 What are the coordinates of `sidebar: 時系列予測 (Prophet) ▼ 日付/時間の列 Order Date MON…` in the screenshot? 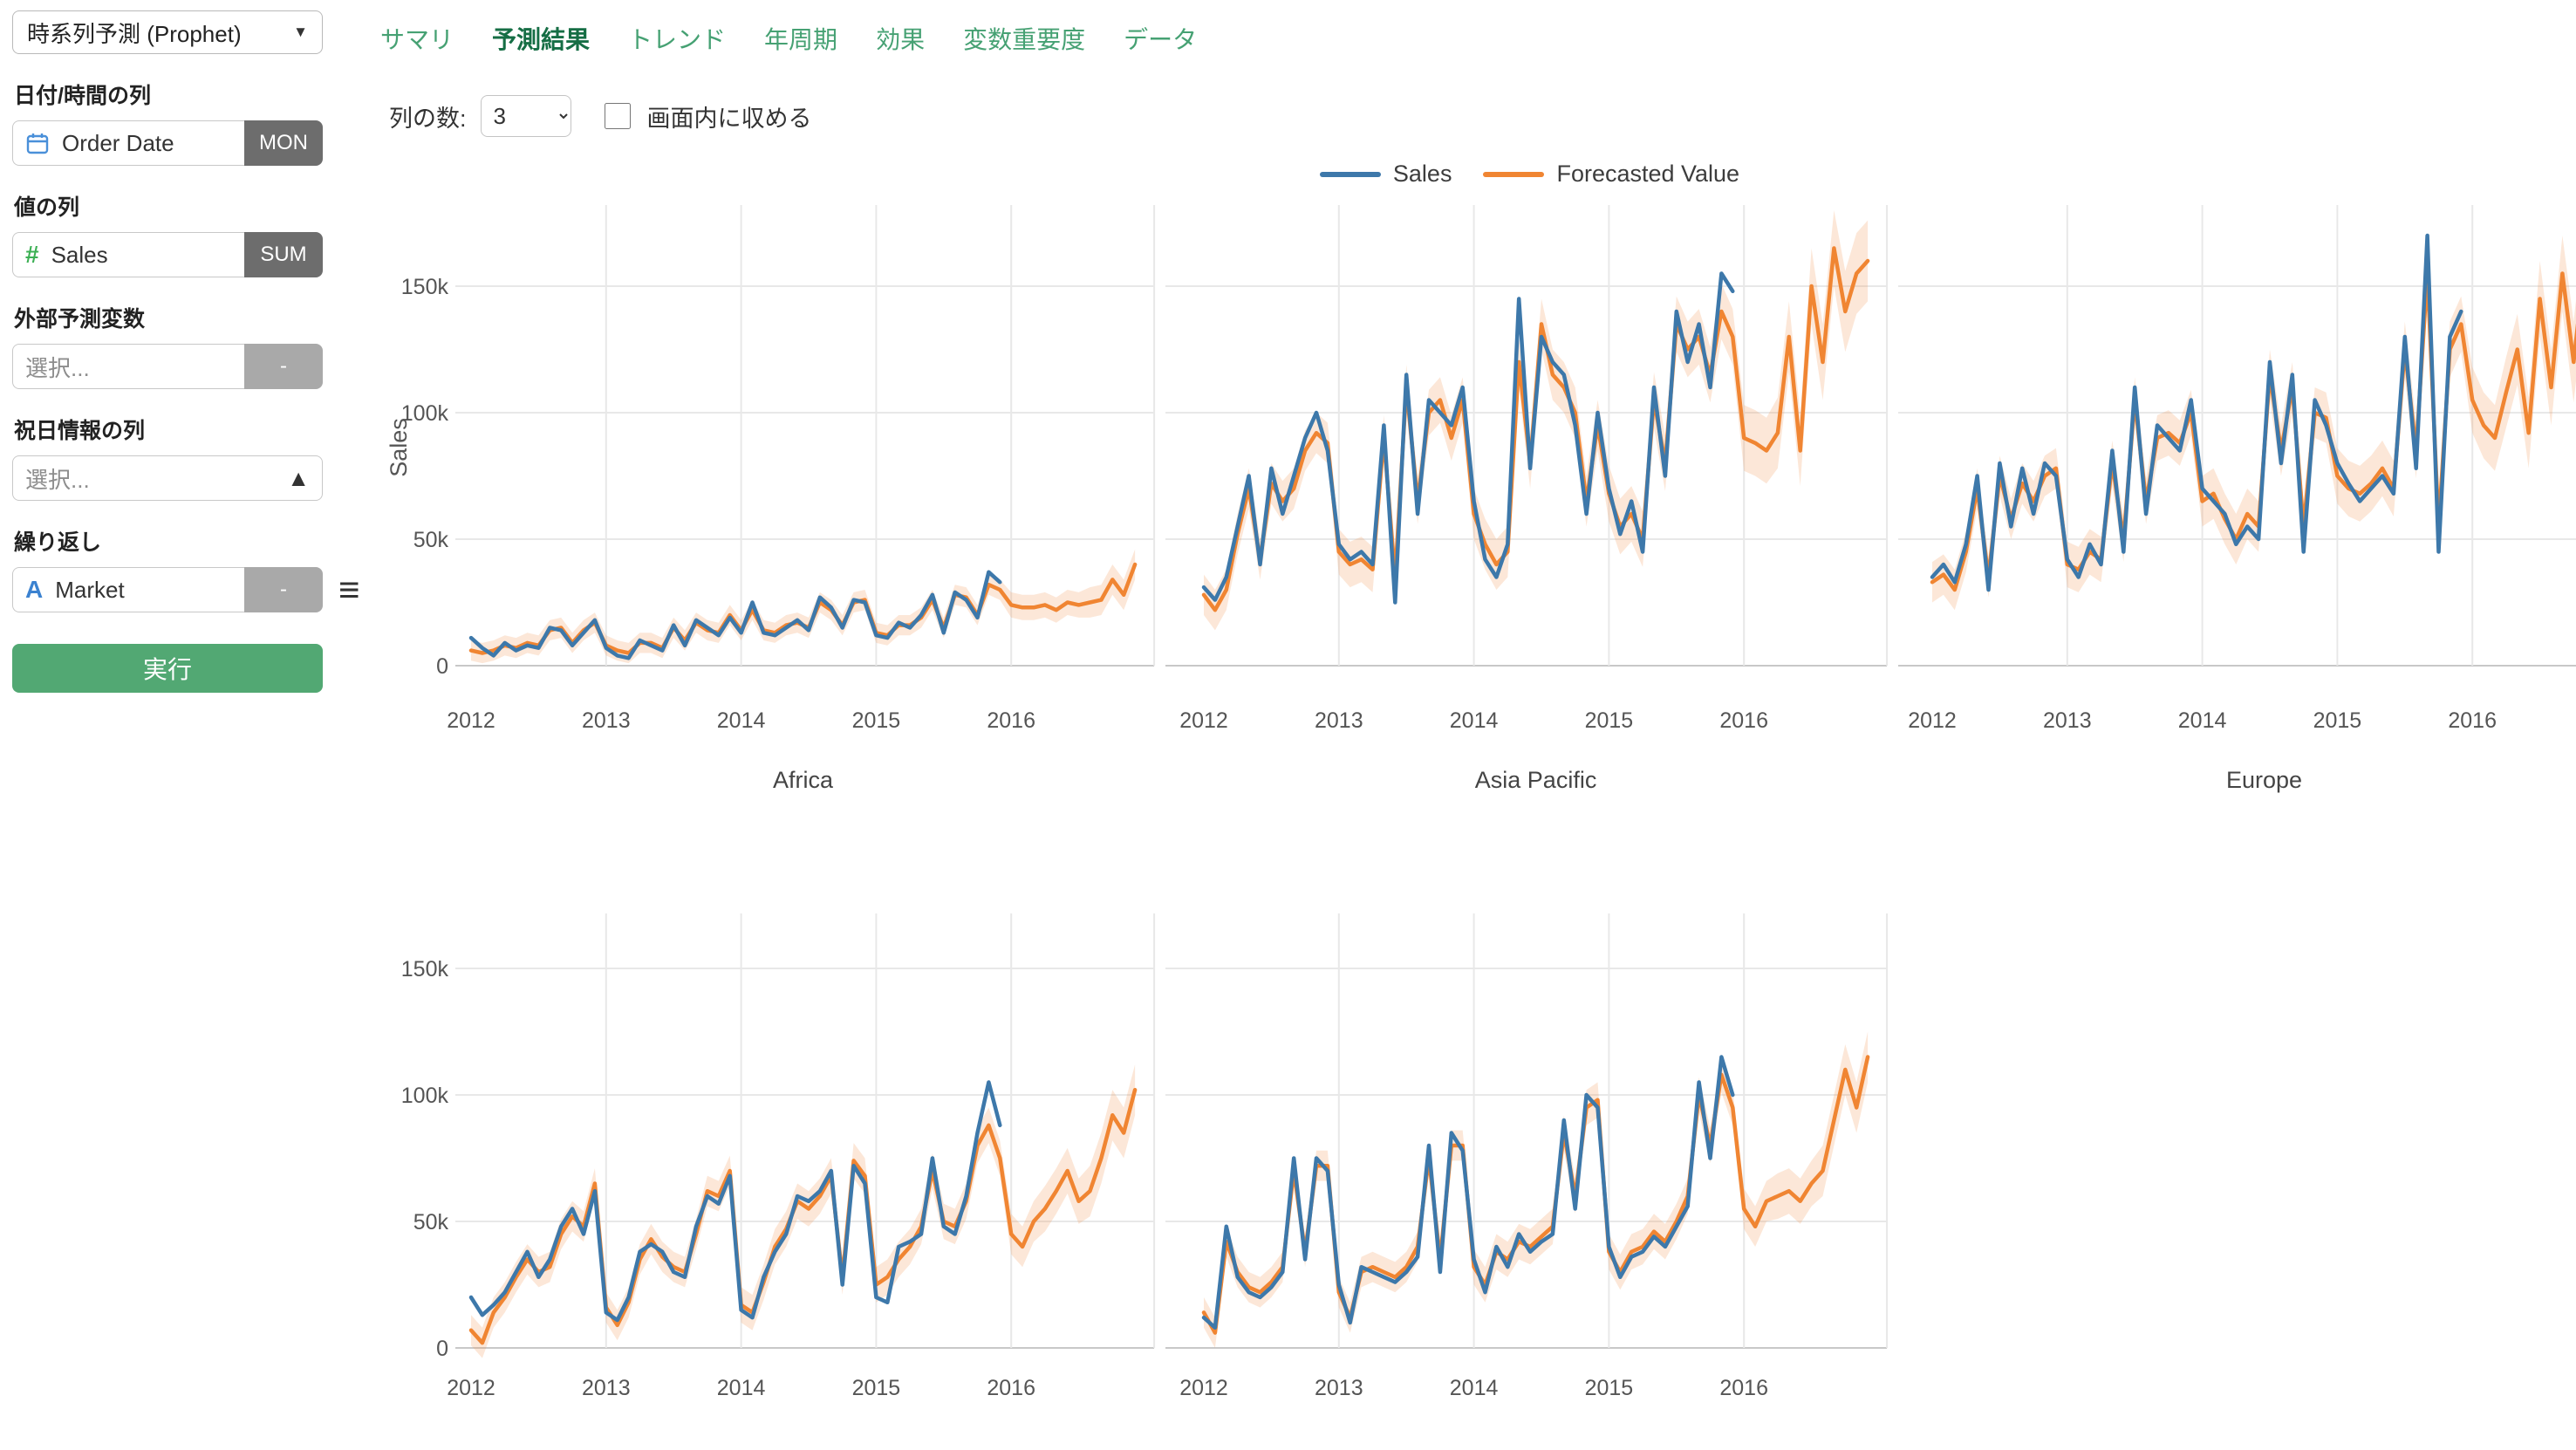 It's located at (187, 346).